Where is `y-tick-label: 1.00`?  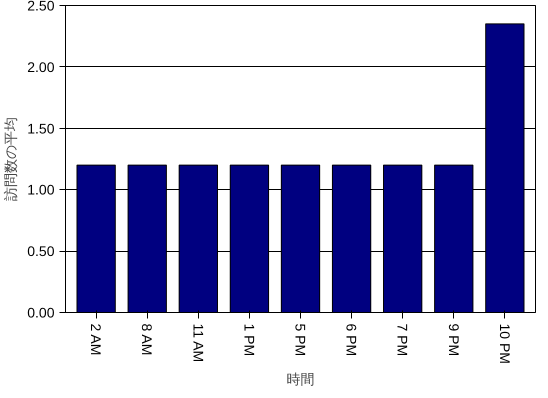 y-tick-label: 1.00 is located at coordinates (41, 190).